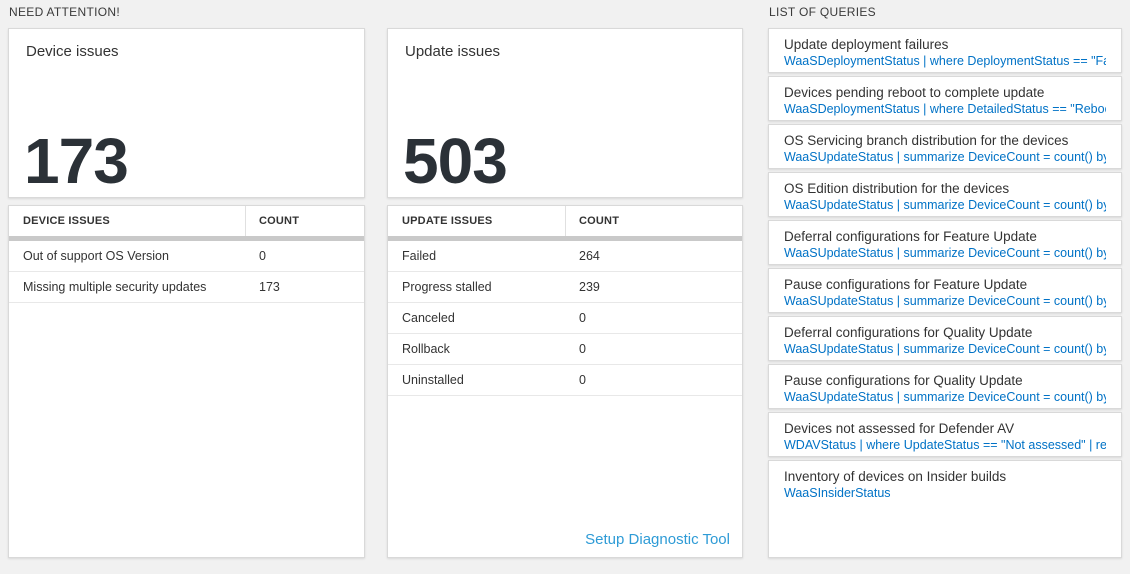  Describe the element at coordinates (96, 256) in the screenshot. I see `issue-label: Out of support OS Version` at that location.